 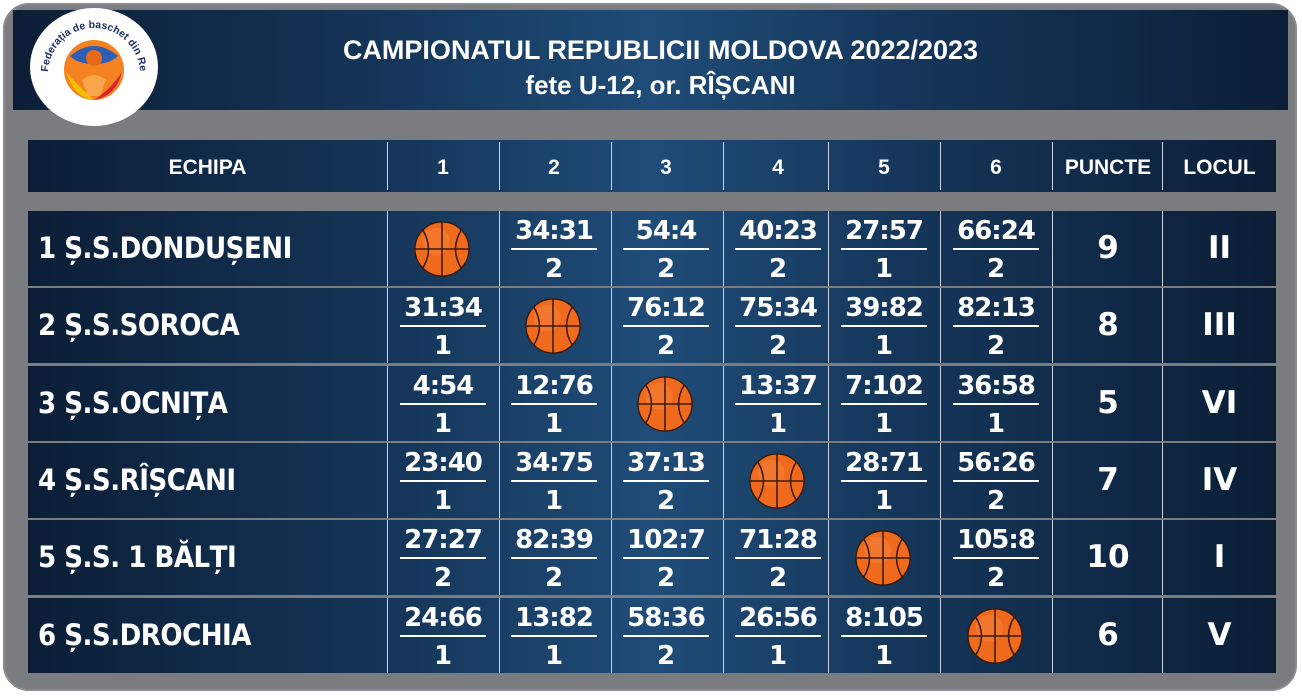 I want to click on header-game-1: 1, so click(x=443, y=167).